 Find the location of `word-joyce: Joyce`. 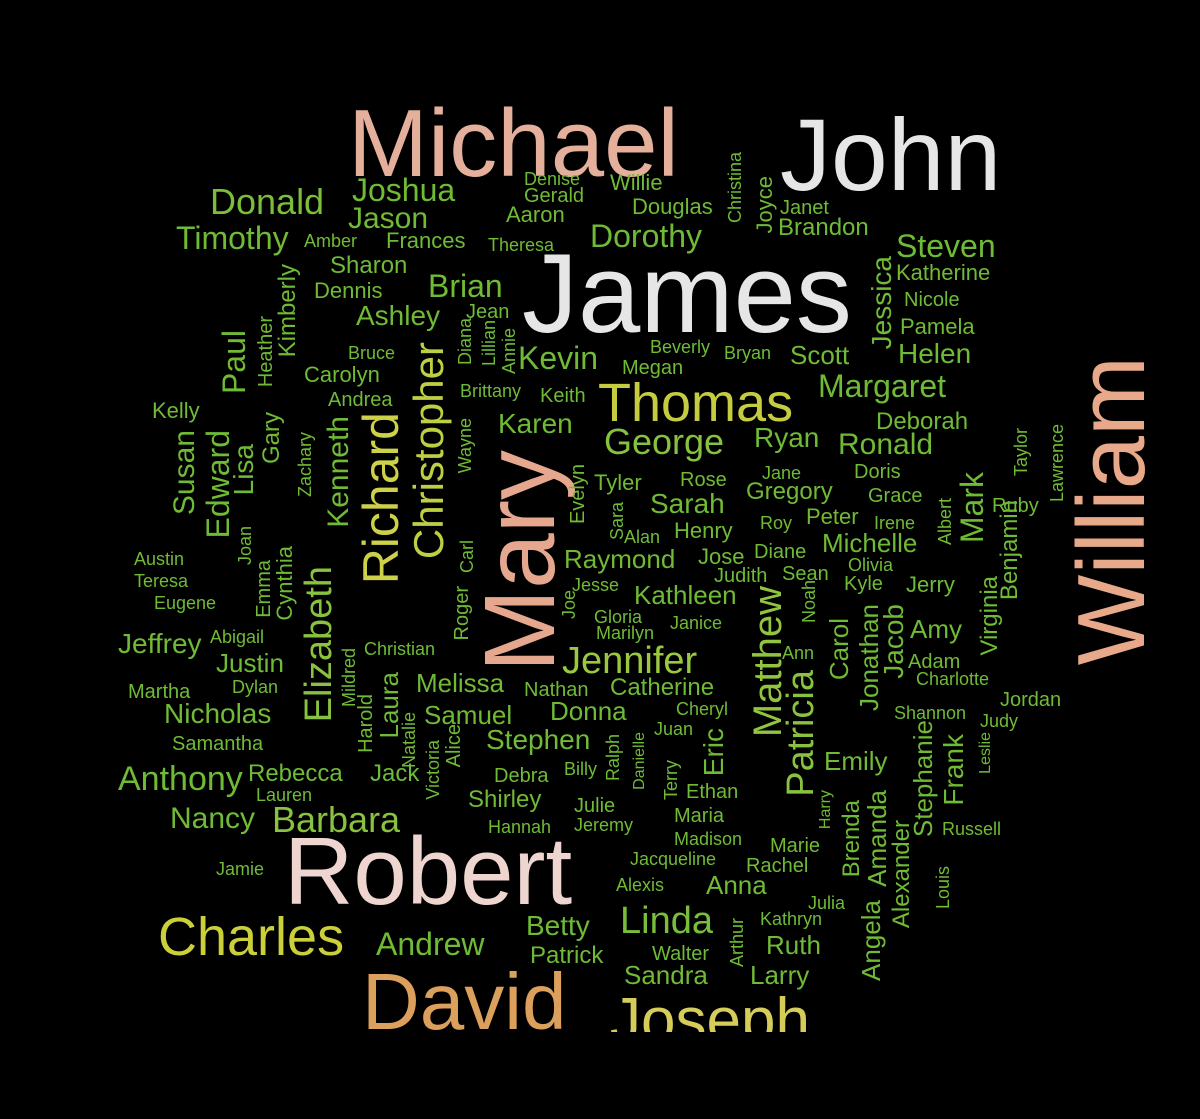

word-joyce: Joyce is located at coordinates (764, 205).